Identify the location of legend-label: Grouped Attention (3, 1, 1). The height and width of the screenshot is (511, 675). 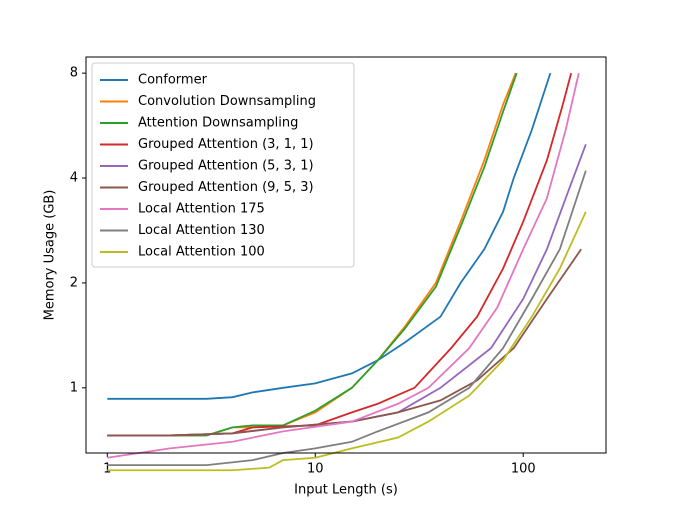
(226, 144).